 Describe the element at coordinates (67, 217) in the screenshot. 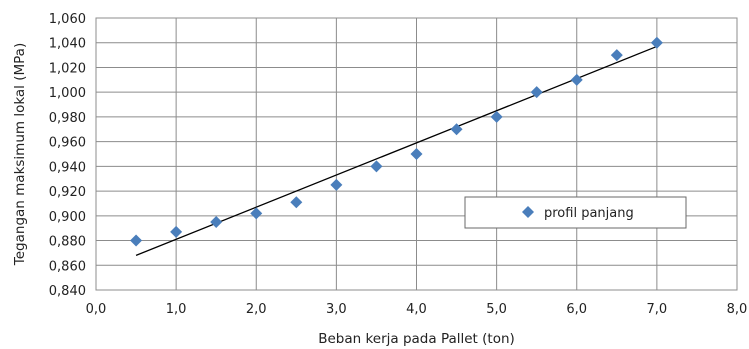

I see `y-tick-label: 0,900` at that location.